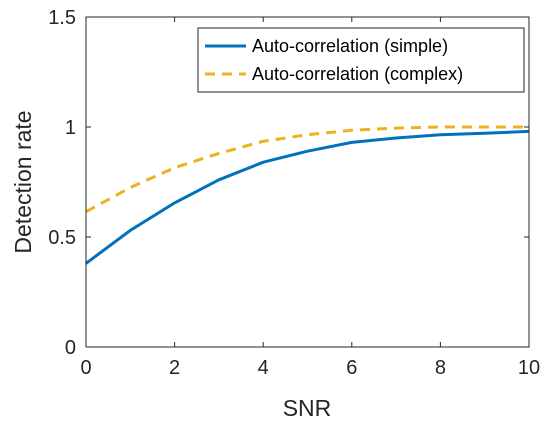  I want to click on y-tick-label: 1, so click(70, 128).